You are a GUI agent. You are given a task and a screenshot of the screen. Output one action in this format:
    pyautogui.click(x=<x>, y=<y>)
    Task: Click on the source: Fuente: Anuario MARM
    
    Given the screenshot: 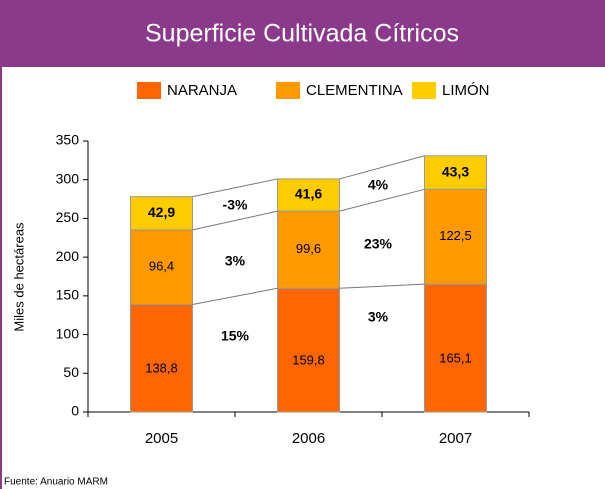 What is the action you would take?
    pyautogui.click(x=56, y=482)
    